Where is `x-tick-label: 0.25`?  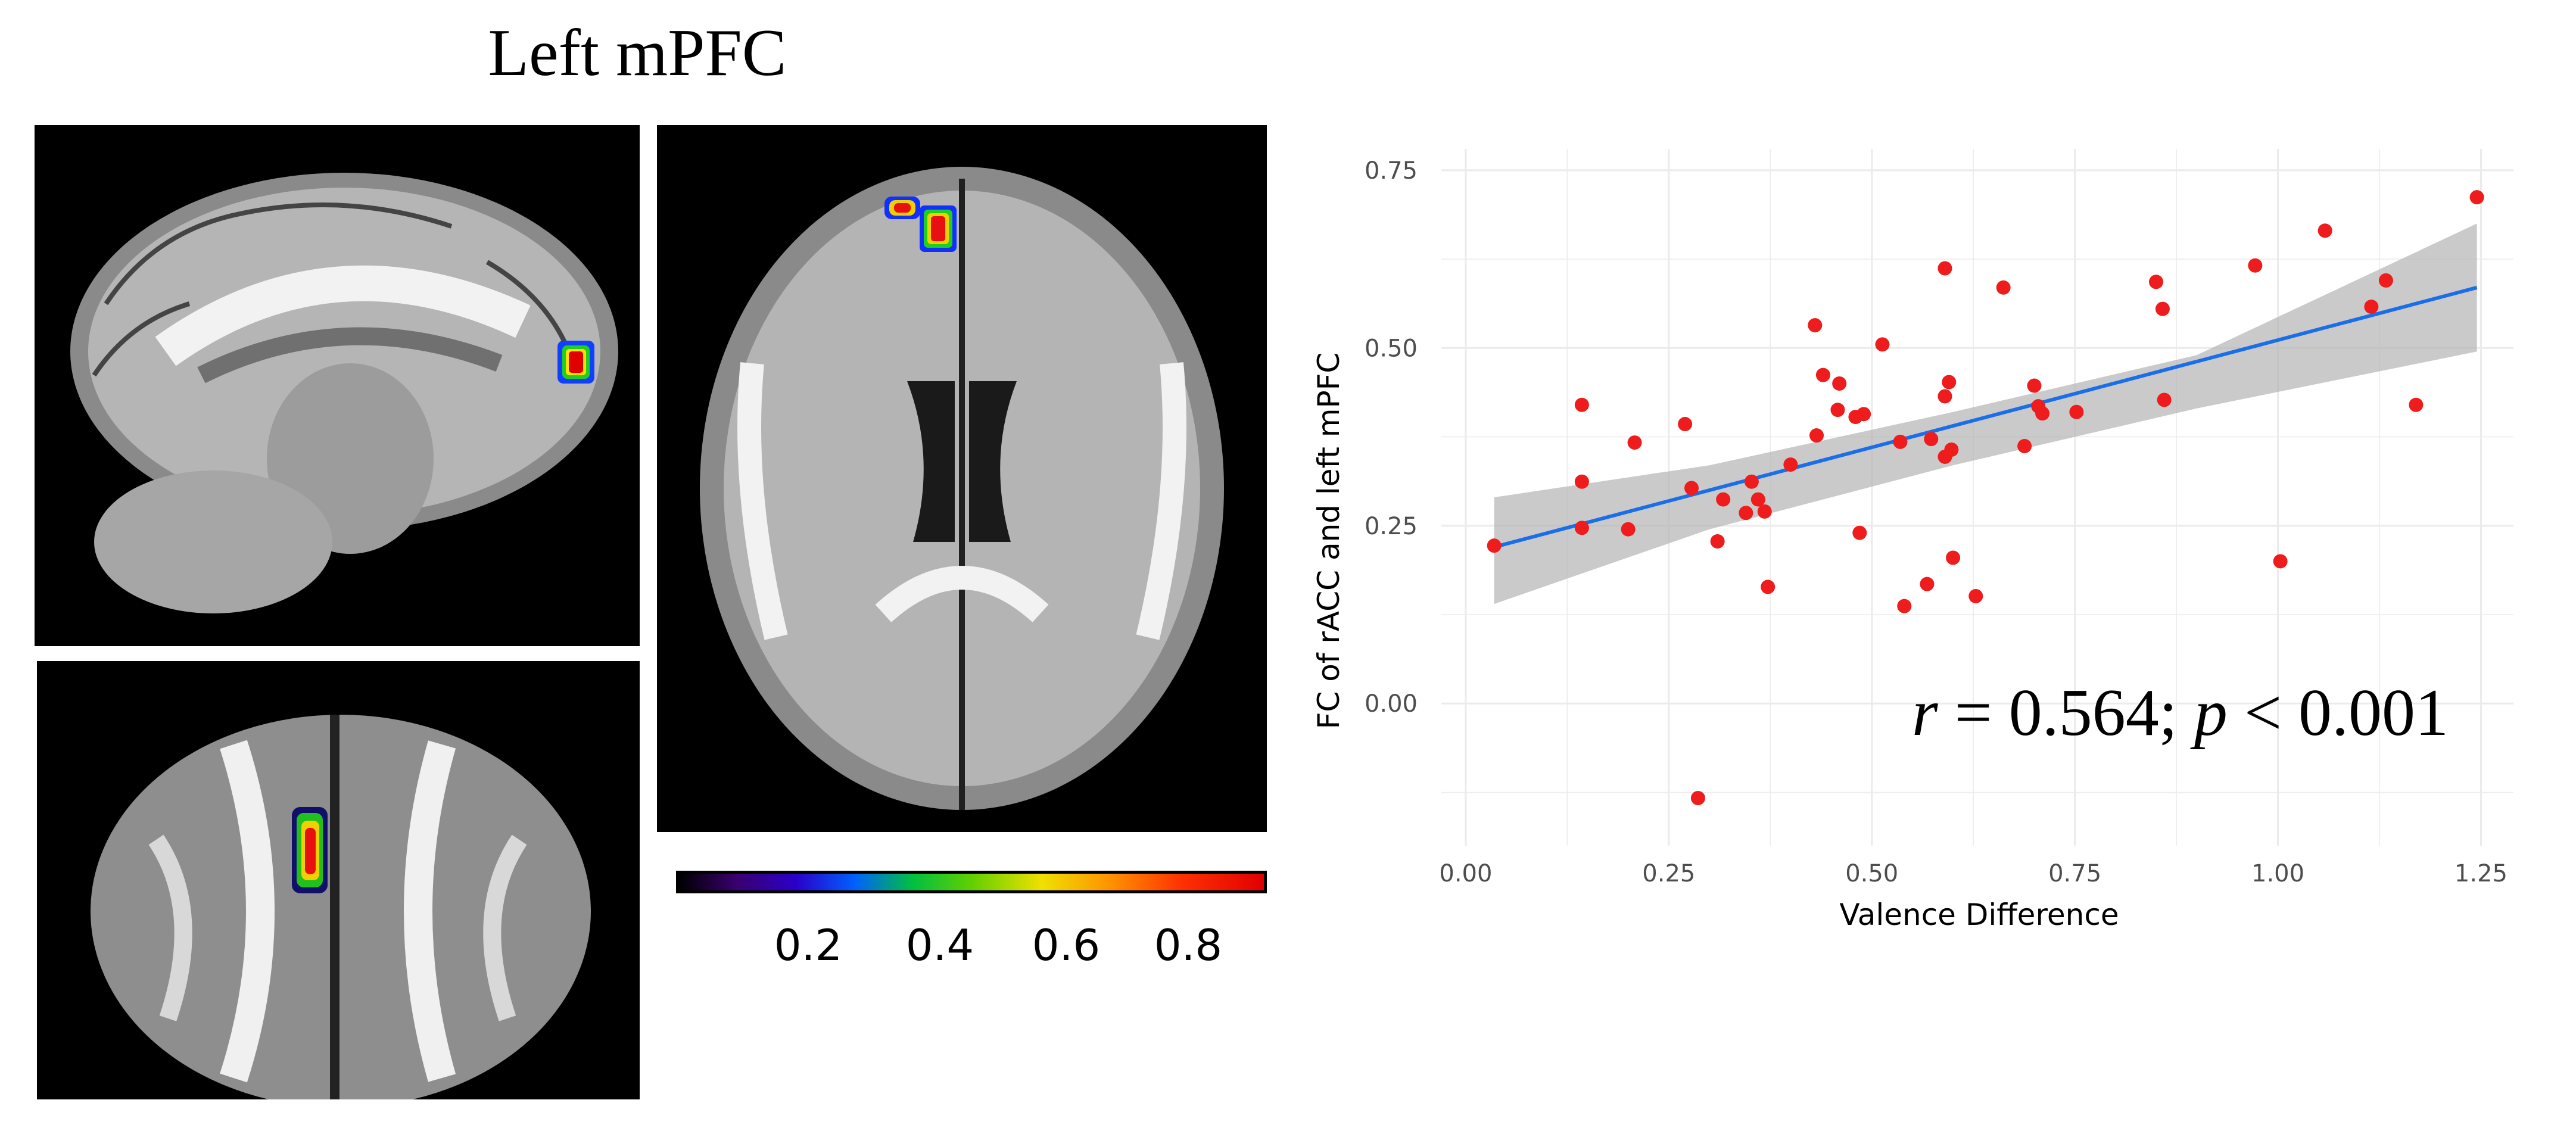 x-tick-label: 0.25 is located at coordinates (1668, 873).